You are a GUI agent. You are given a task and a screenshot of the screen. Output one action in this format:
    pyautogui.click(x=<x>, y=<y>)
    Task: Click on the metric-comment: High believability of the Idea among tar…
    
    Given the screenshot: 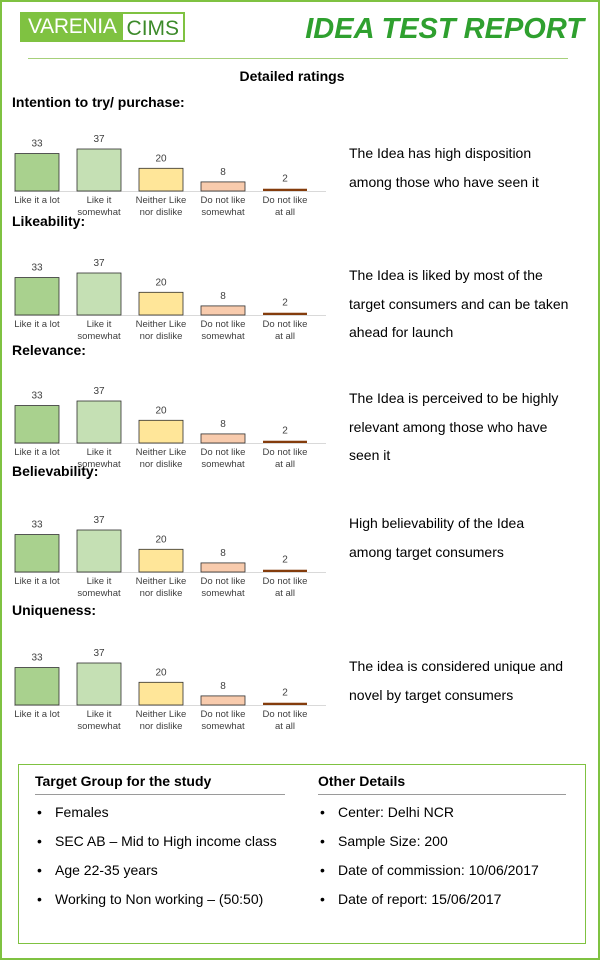 What is the action you would take?
    pyautogui.click(x=467, y=537)
    